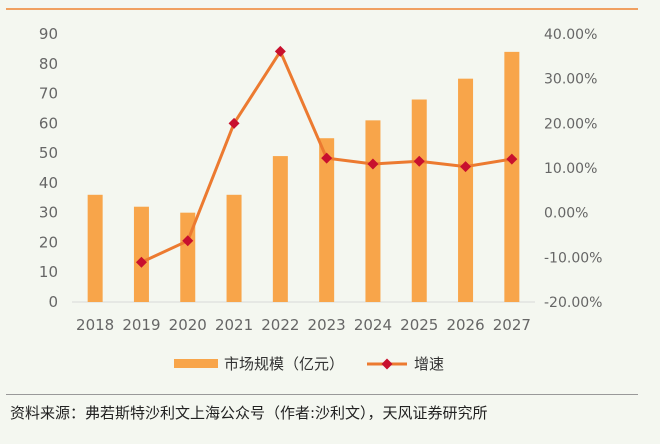 The height and width of the screenshot is (444, 660). What do you see at coordinates (512, 176) in the screenshot?
I see `market-size-bar-2027` at bounding box center [512, 176].